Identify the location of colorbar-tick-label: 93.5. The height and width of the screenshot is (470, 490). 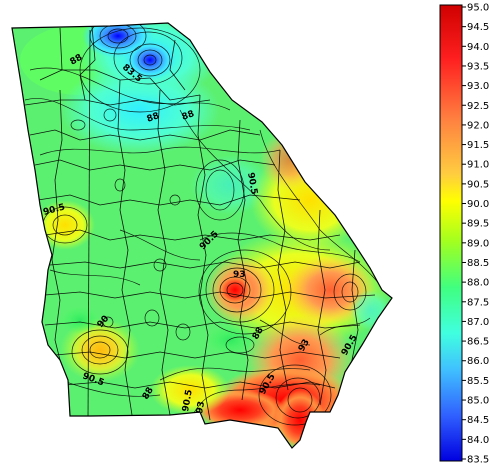
(478, 66).